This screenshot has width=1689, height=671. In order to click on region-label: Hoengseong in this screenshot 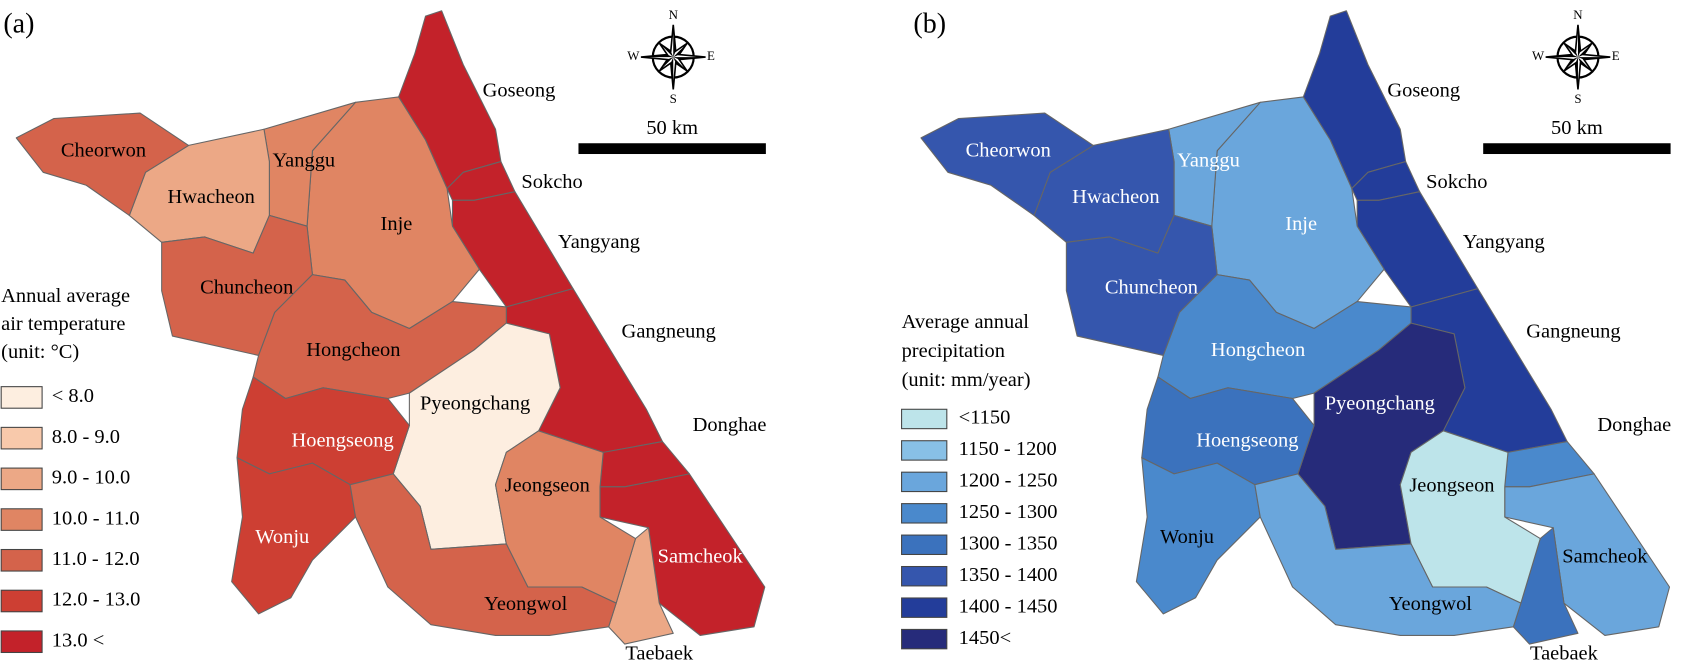, I will do `click(342, 440)`.